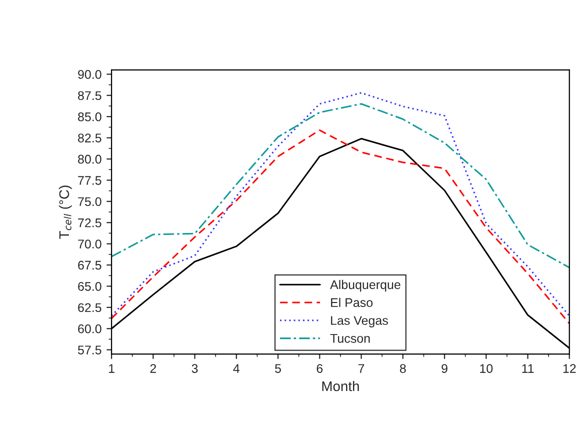 This screenshot has height=424, width=587. What do you see at coordinates (90, 307) in the screenshot?
I see `y-tick-label: 62.5` at bounding box center [90, 307].